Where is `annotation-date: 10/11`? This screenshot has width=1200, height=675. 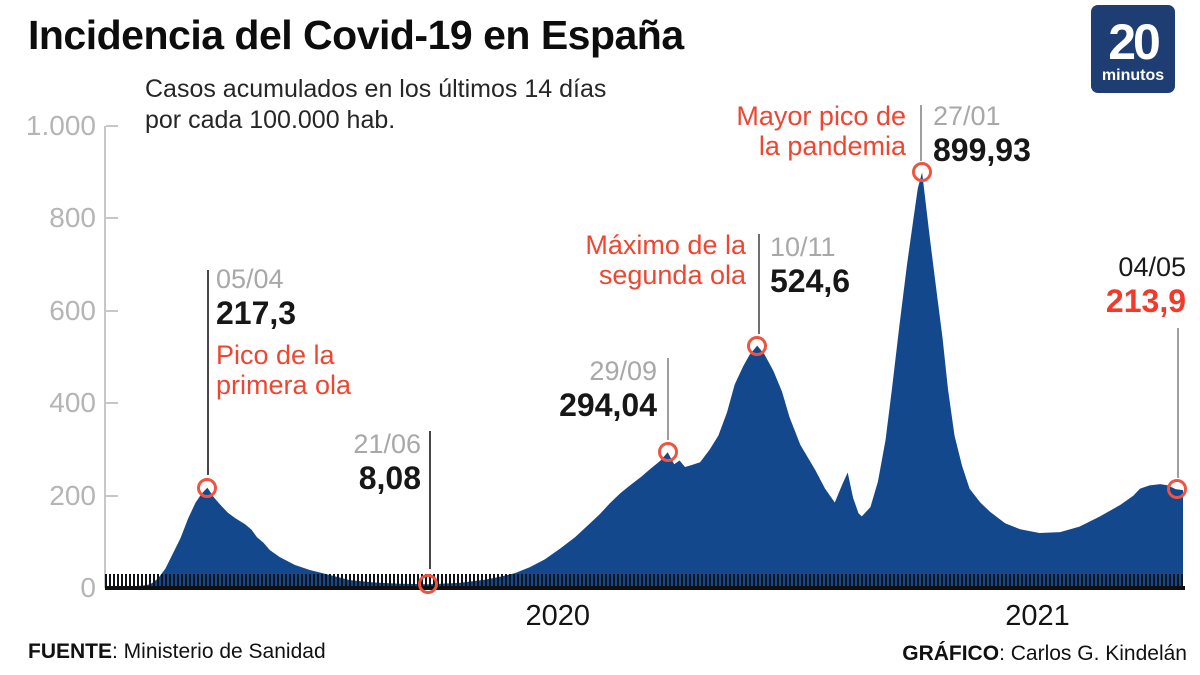 annotation-date: 10/11 is located at coordinates (803, 247).